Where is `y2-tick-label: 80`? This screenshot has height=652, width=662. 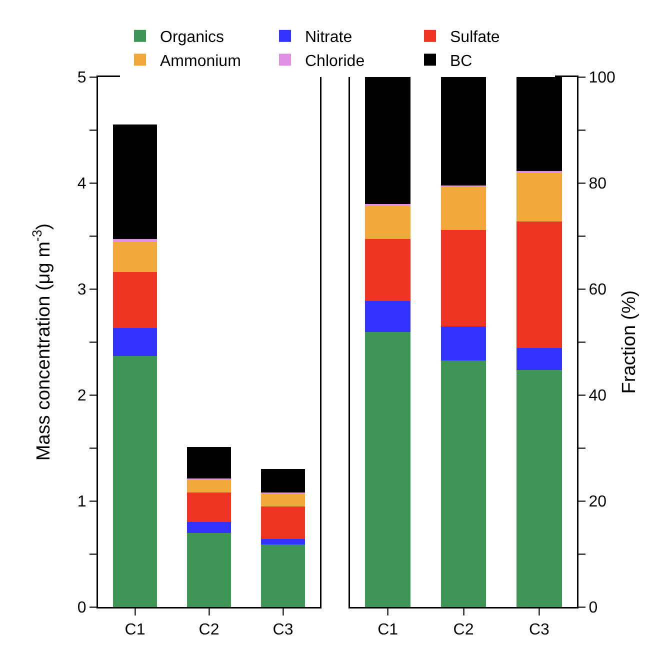 y2-tick-label: 80 is located at coordinates (597, 184).